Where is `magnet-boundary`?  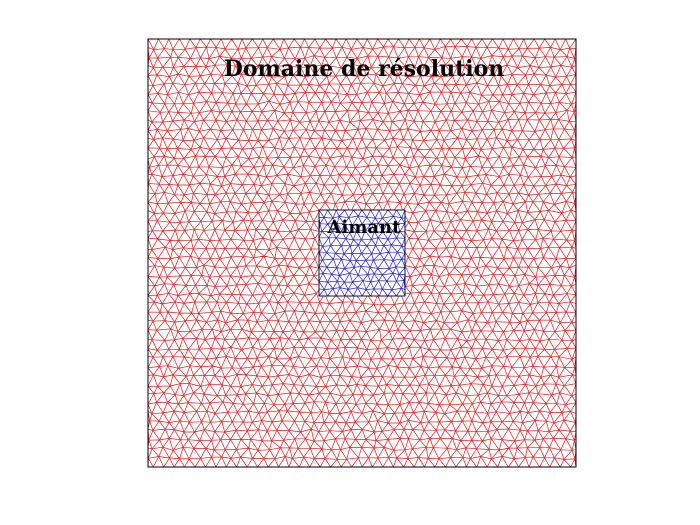
magnet-boundary is located at coordinates (362, 253).